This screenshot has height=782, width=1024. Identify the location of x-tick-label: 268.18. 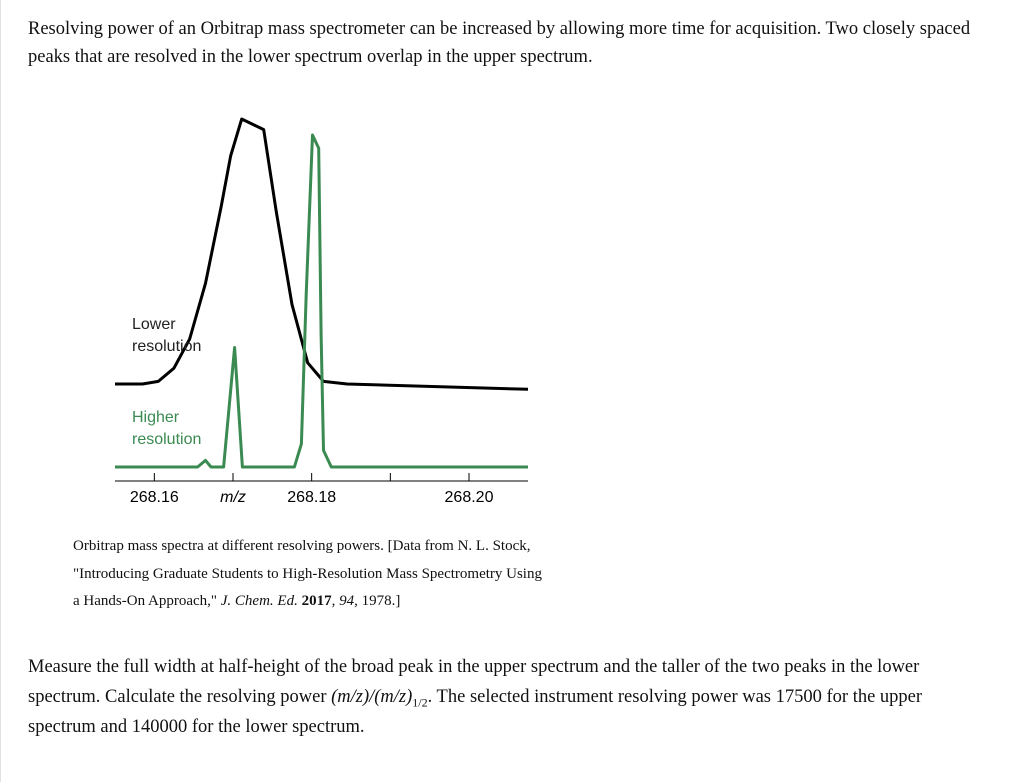
(311, 497).